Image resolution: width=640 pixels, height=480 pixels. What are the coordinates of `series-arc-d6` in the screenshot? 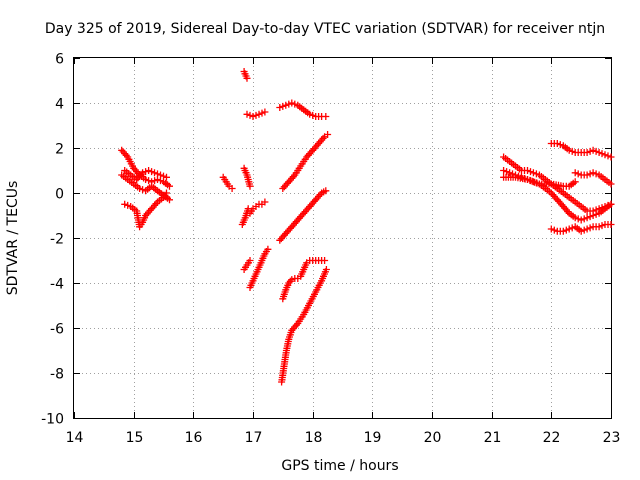 It's located at (581, 228).